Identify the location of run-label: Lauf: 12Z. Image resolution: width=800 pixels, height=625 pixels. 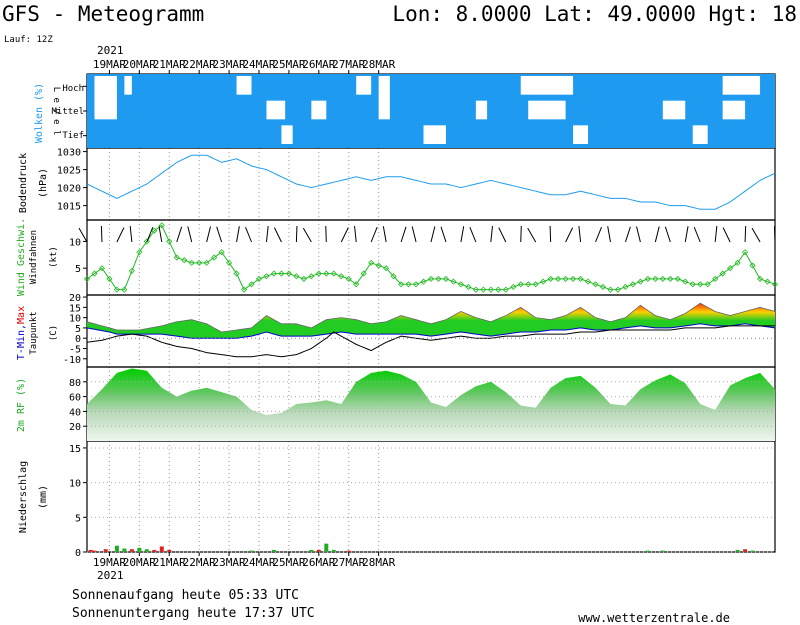
(28, 40).